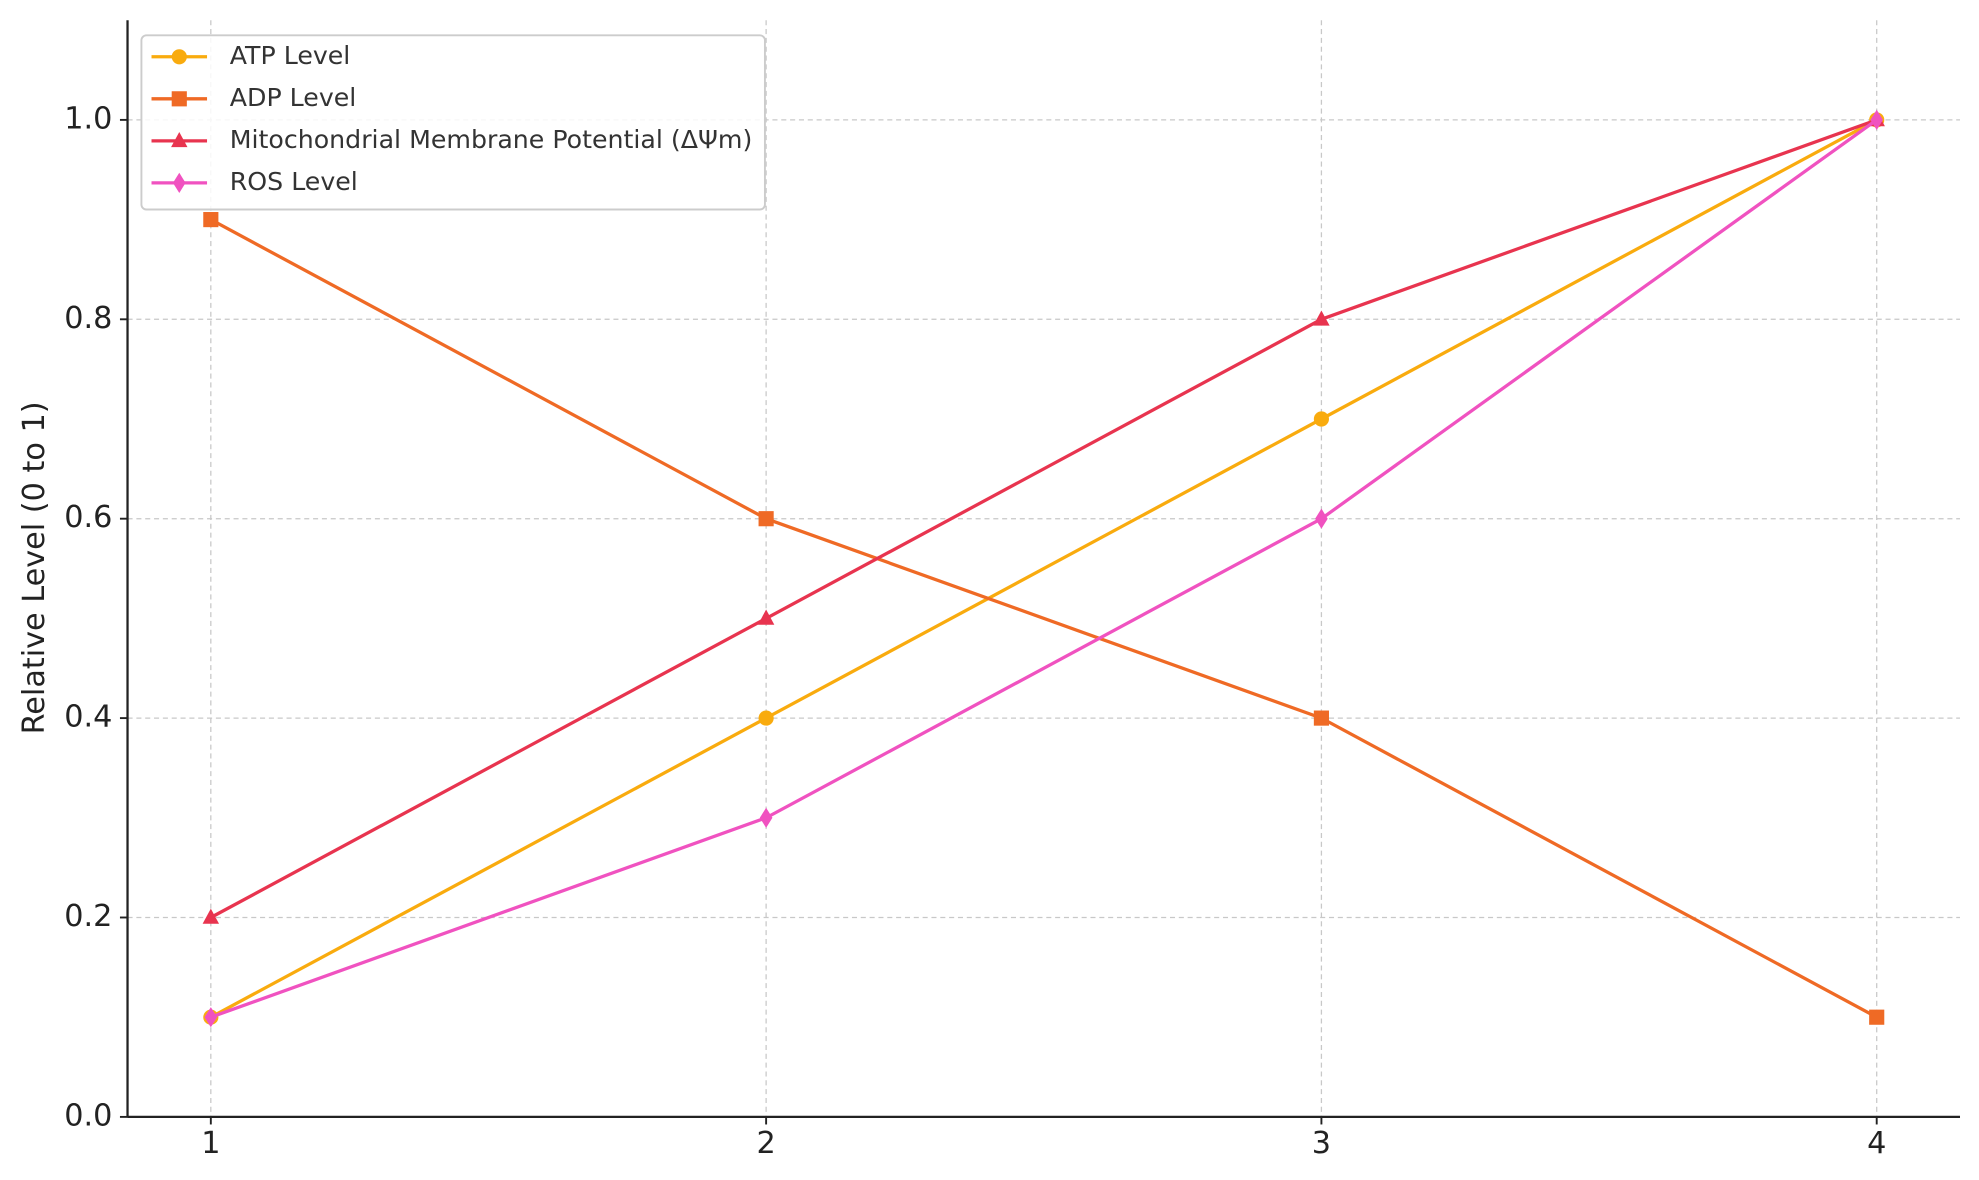 The height and width of the screenshot is (1180, 1979). Describe the element at coordinates (88, 517) in the screenshot. I see `y-tick-label: 0.6` at that location.